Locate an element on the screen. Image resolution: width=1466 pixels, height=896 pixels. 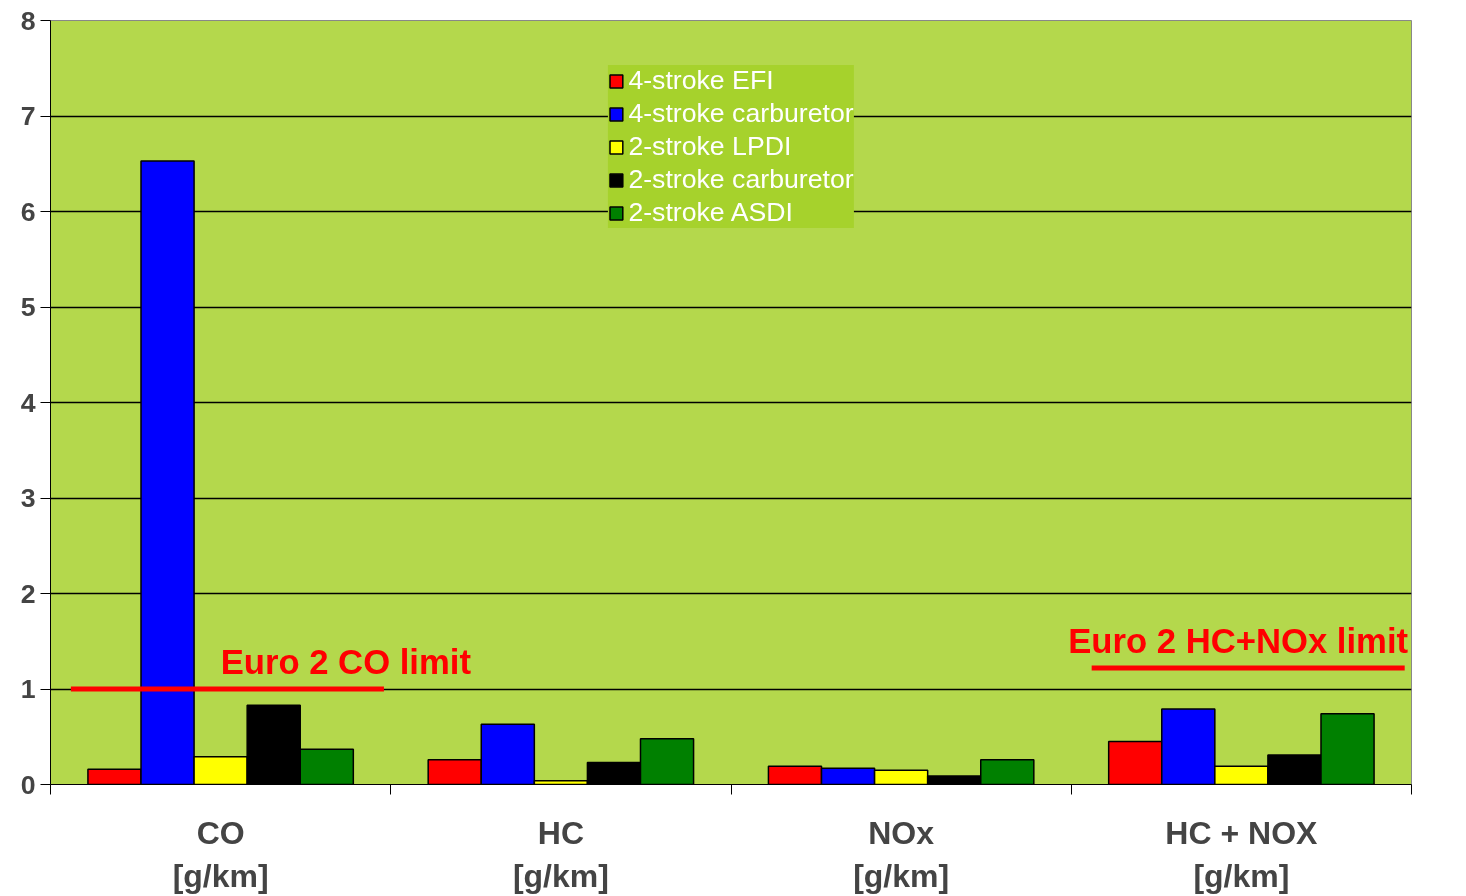
legend-label: 2-stroke ASDI is located at coordinates (710, 212).